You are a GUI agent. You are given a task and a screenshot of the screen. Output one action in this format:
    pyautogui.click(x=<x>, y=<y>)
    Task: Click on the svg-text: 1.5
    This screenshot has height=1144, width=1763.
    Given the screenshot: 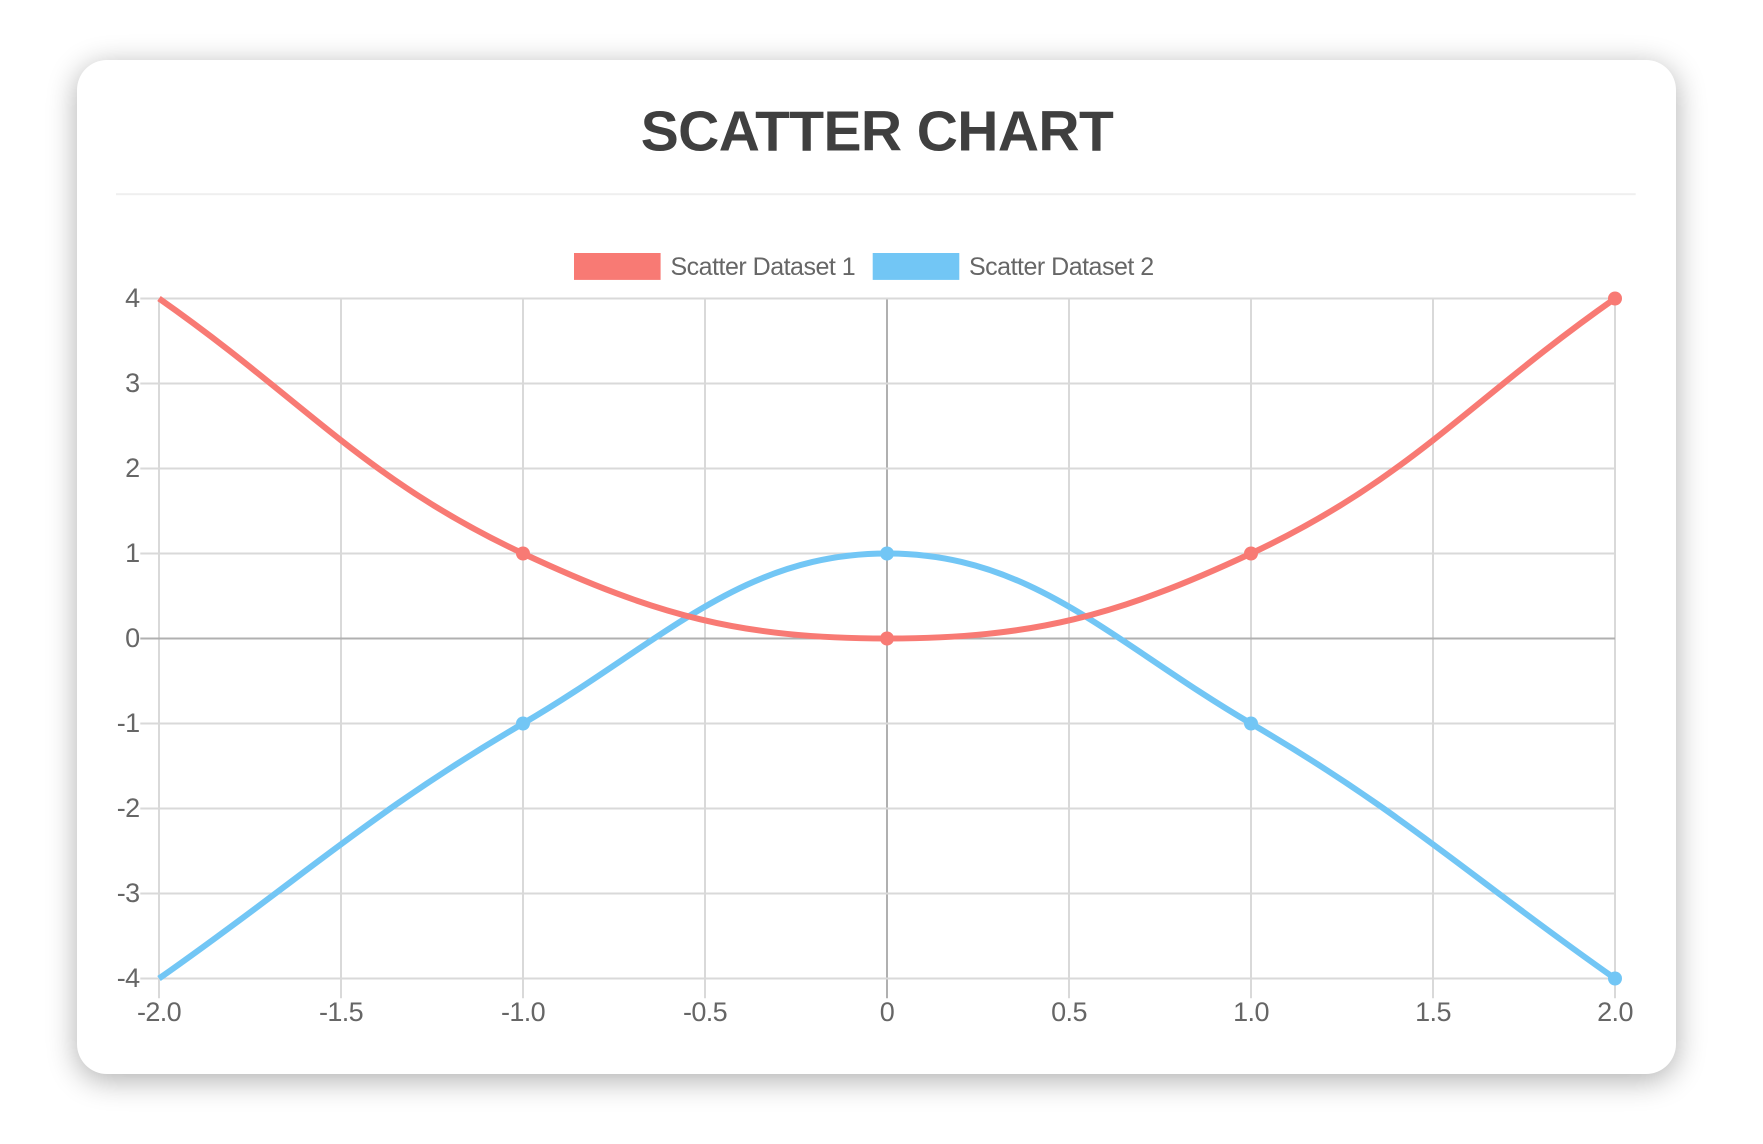 What is the action you would take?
    pyautogui.click(x=1433, y=1012)
    